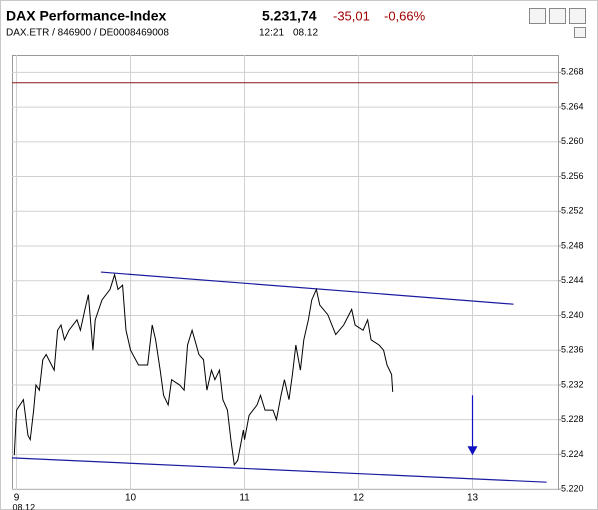  Describe the element at coordinates (289, 16) in the screenshot. I see `last-price: 5.231,74` at that location.